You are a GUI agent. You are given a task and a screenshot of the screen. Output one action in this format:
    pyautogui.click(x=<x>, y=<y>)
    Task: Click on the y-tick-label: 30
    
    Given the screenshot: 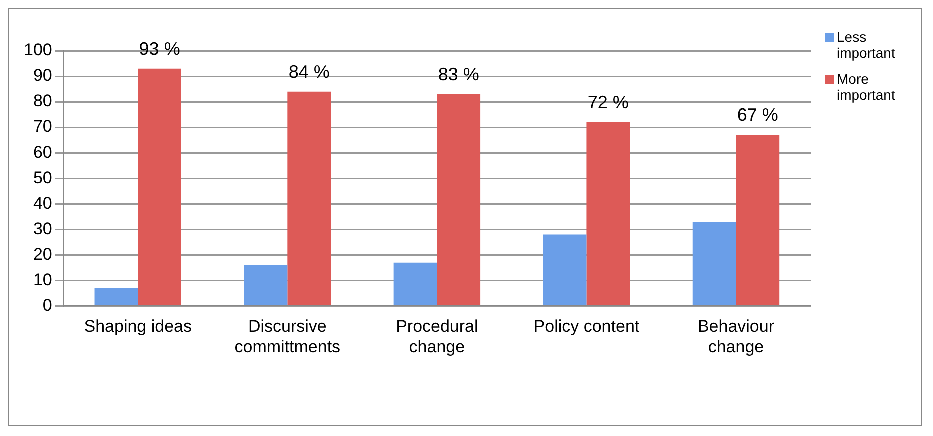 What is the action you would take?
    pyautogui.click(x=42, y=228)
    